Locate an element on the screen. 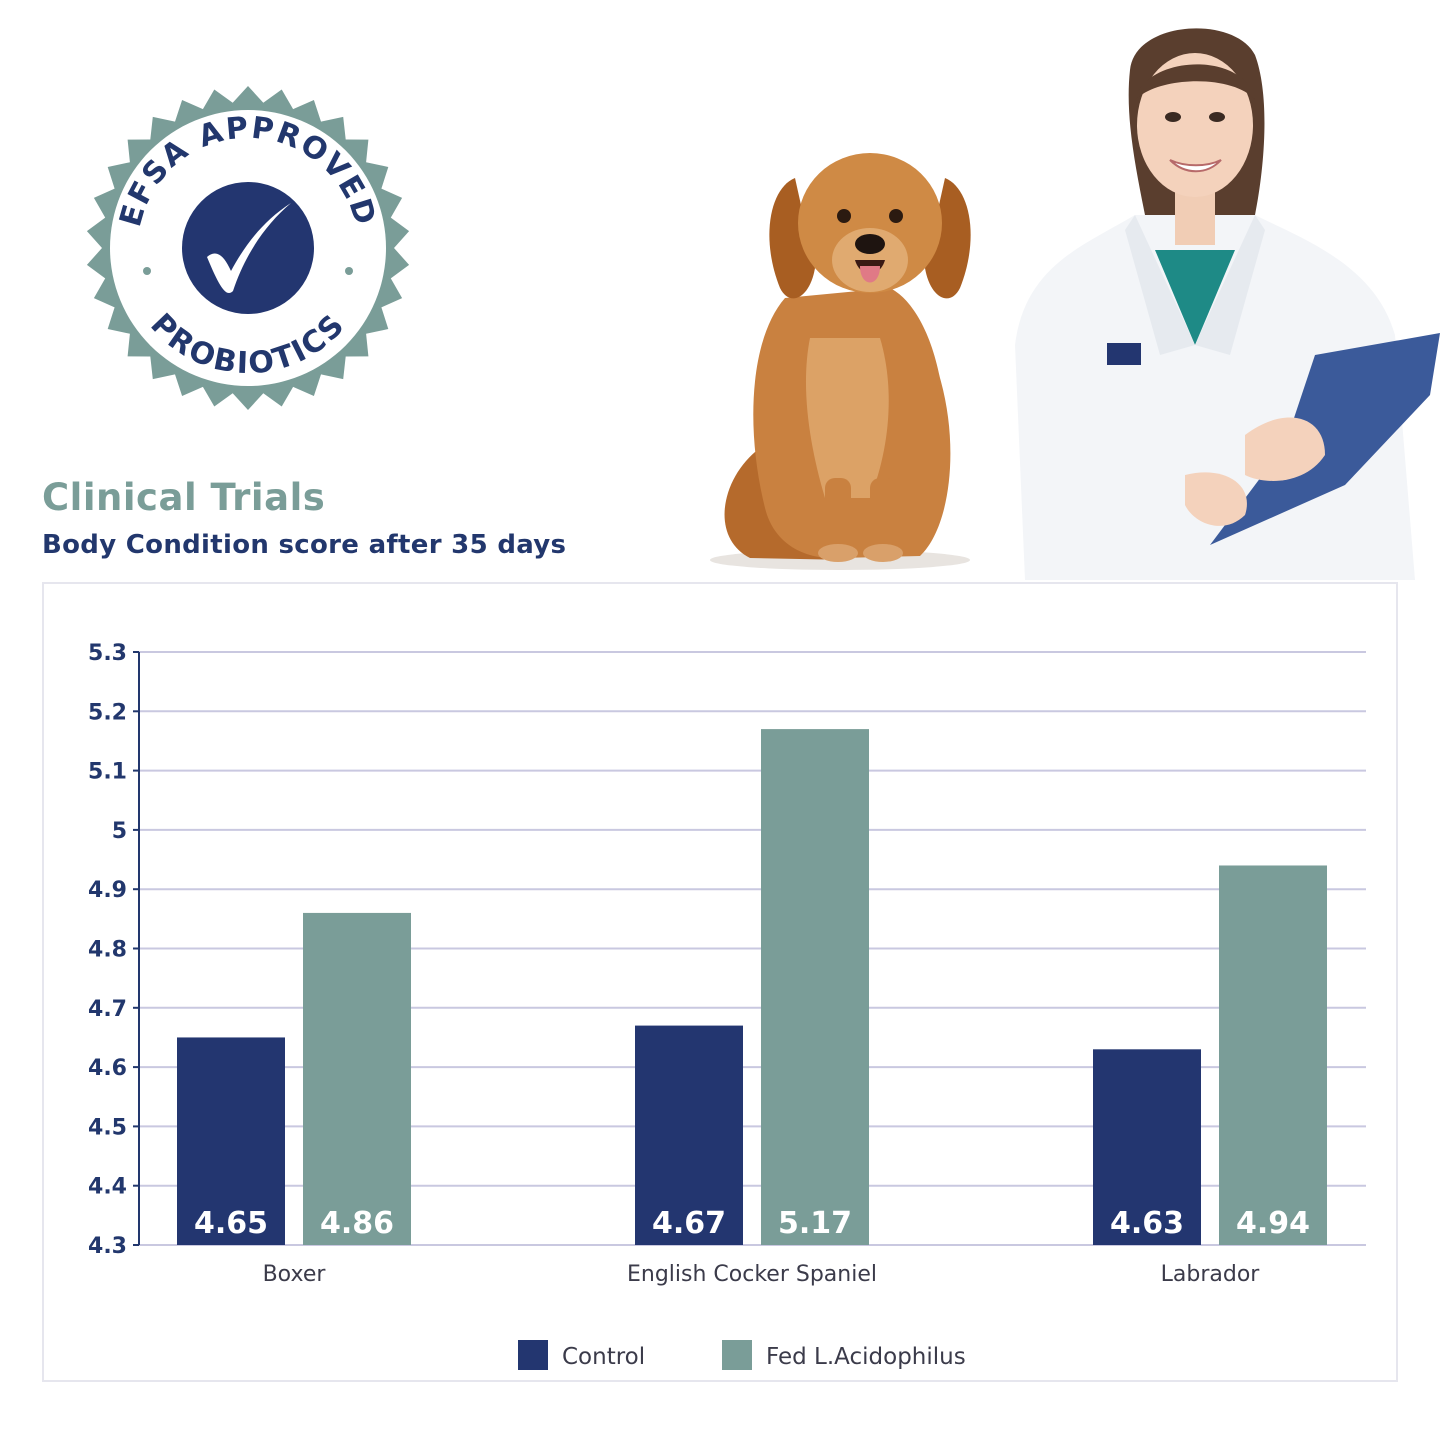  y-tick-label: 4.8 is located at coordinates (107, 950).